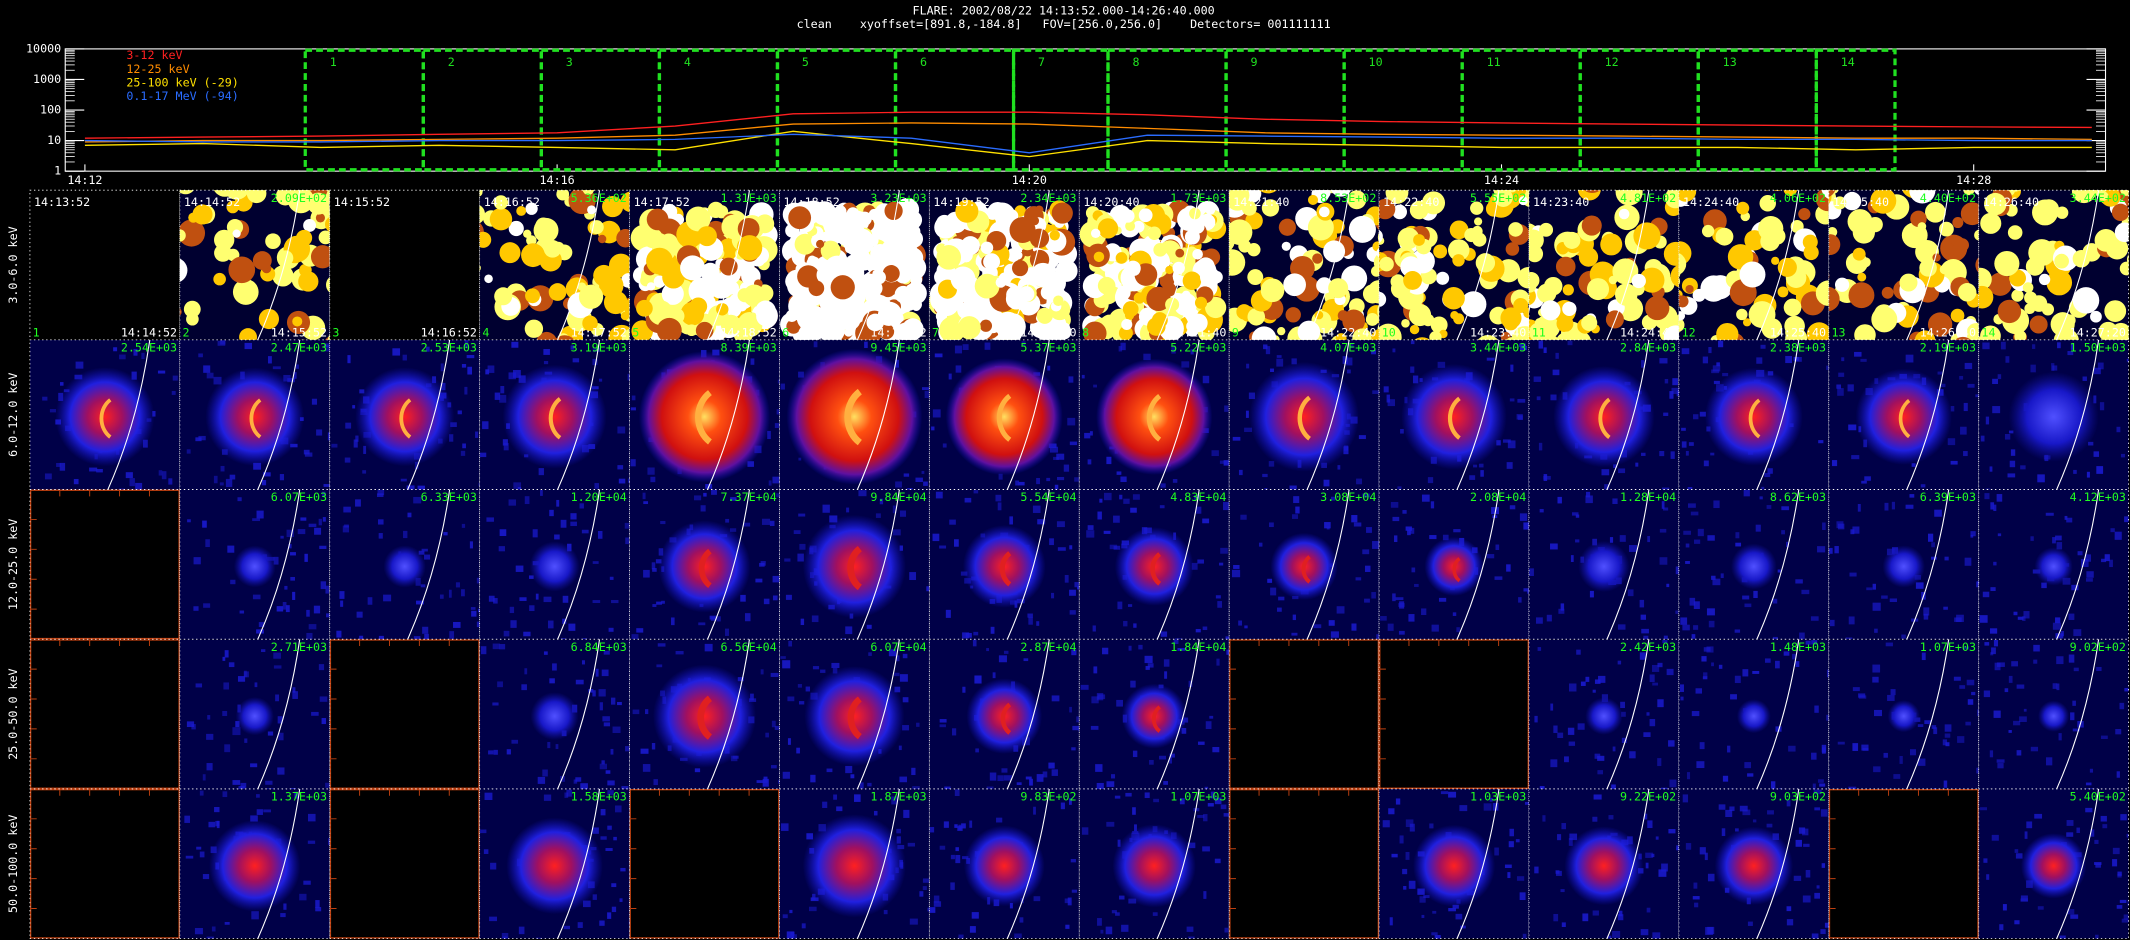 This screenshot has width=2130, height=940. I want to click on max-value: 6.56E+04, so click(749, 647).